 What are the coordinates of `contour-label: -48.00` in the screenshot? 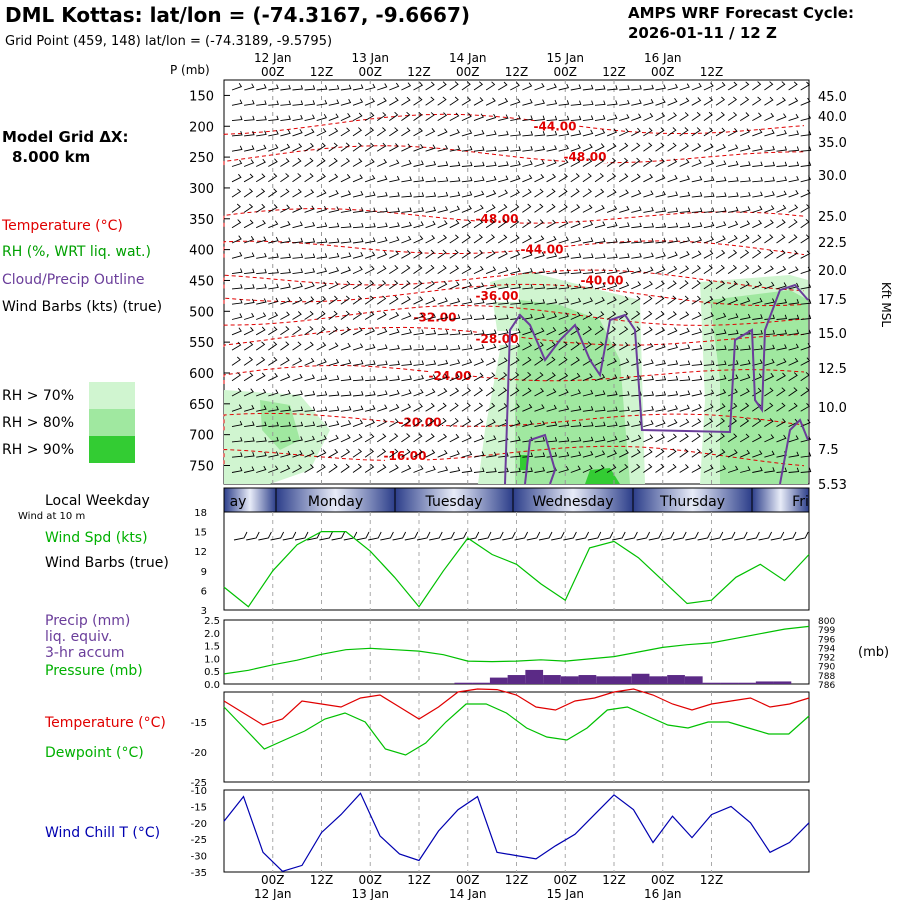 It's located at (497, 219).